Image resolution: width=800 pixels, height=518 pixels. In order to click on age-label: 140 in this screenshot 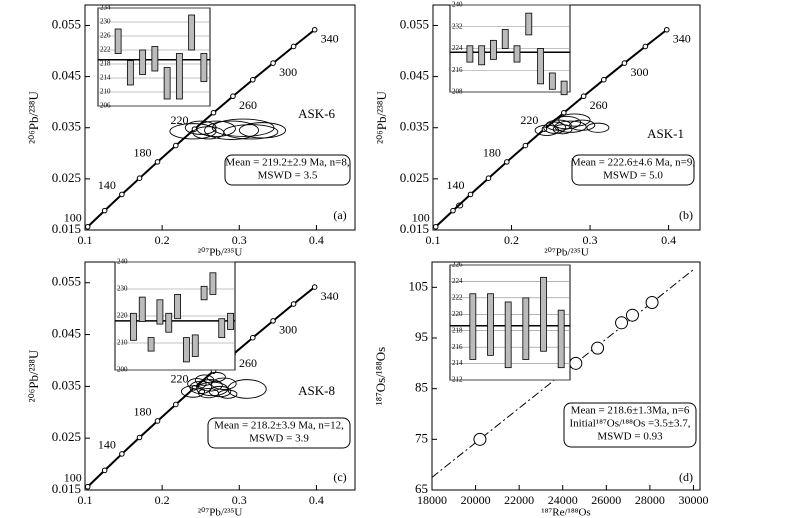, I will do `click(456, 185)`.